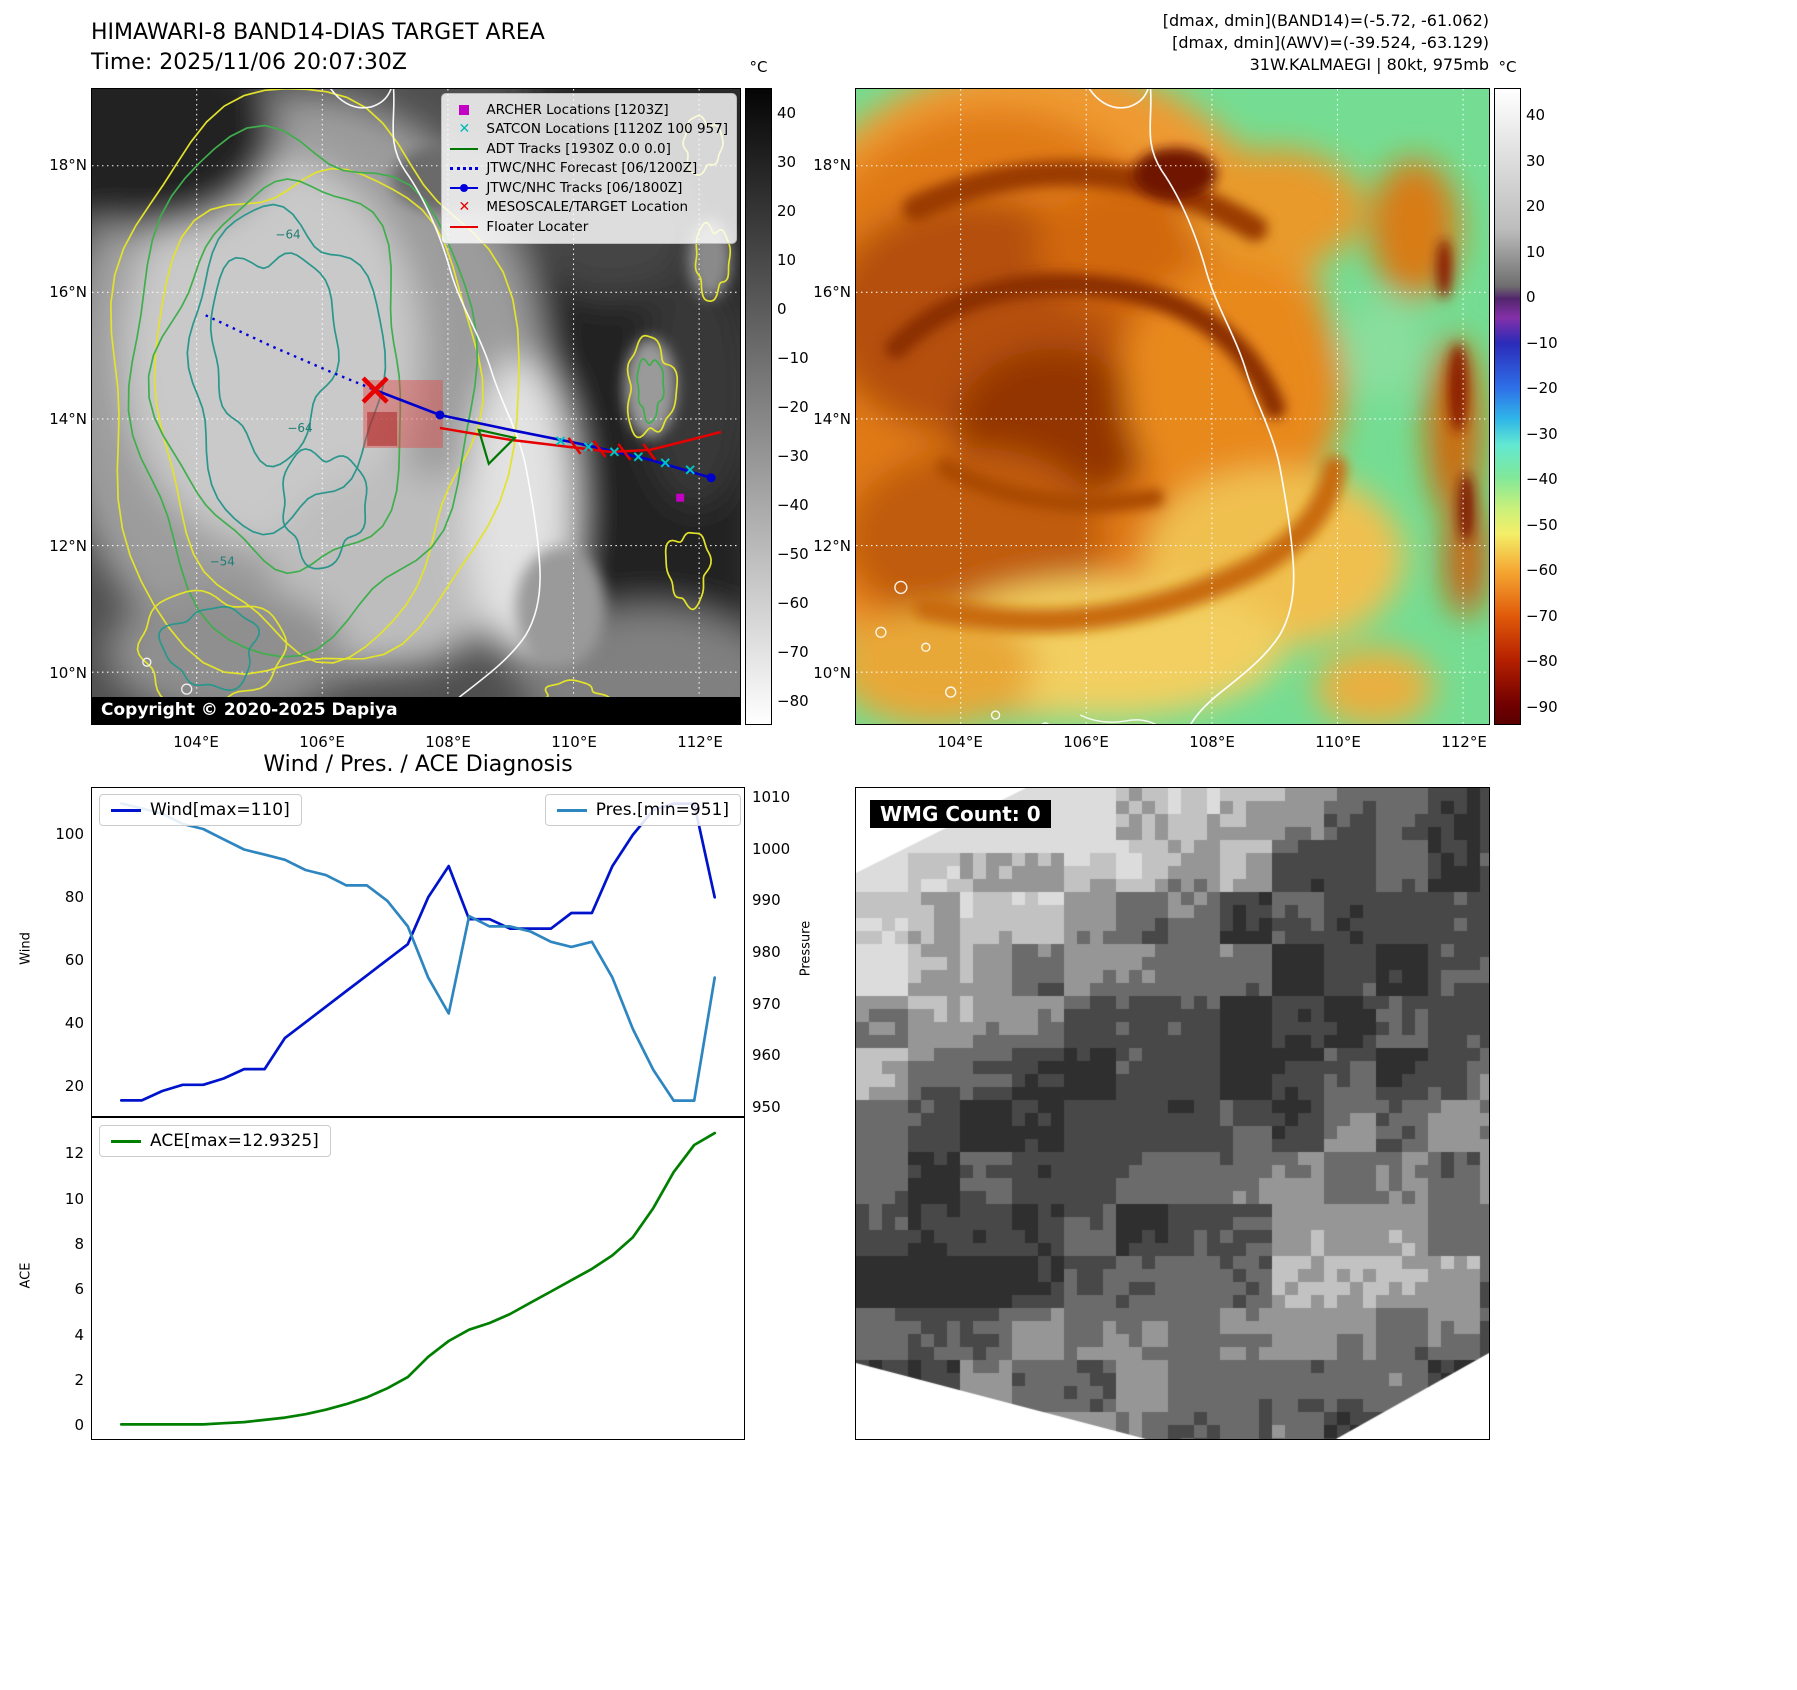 This screenshot has height=1690, width=1797. Describe the element at coordinates (200, 810) in the screenshot. I see `wind-legend: Wind[max=110]` at that location.